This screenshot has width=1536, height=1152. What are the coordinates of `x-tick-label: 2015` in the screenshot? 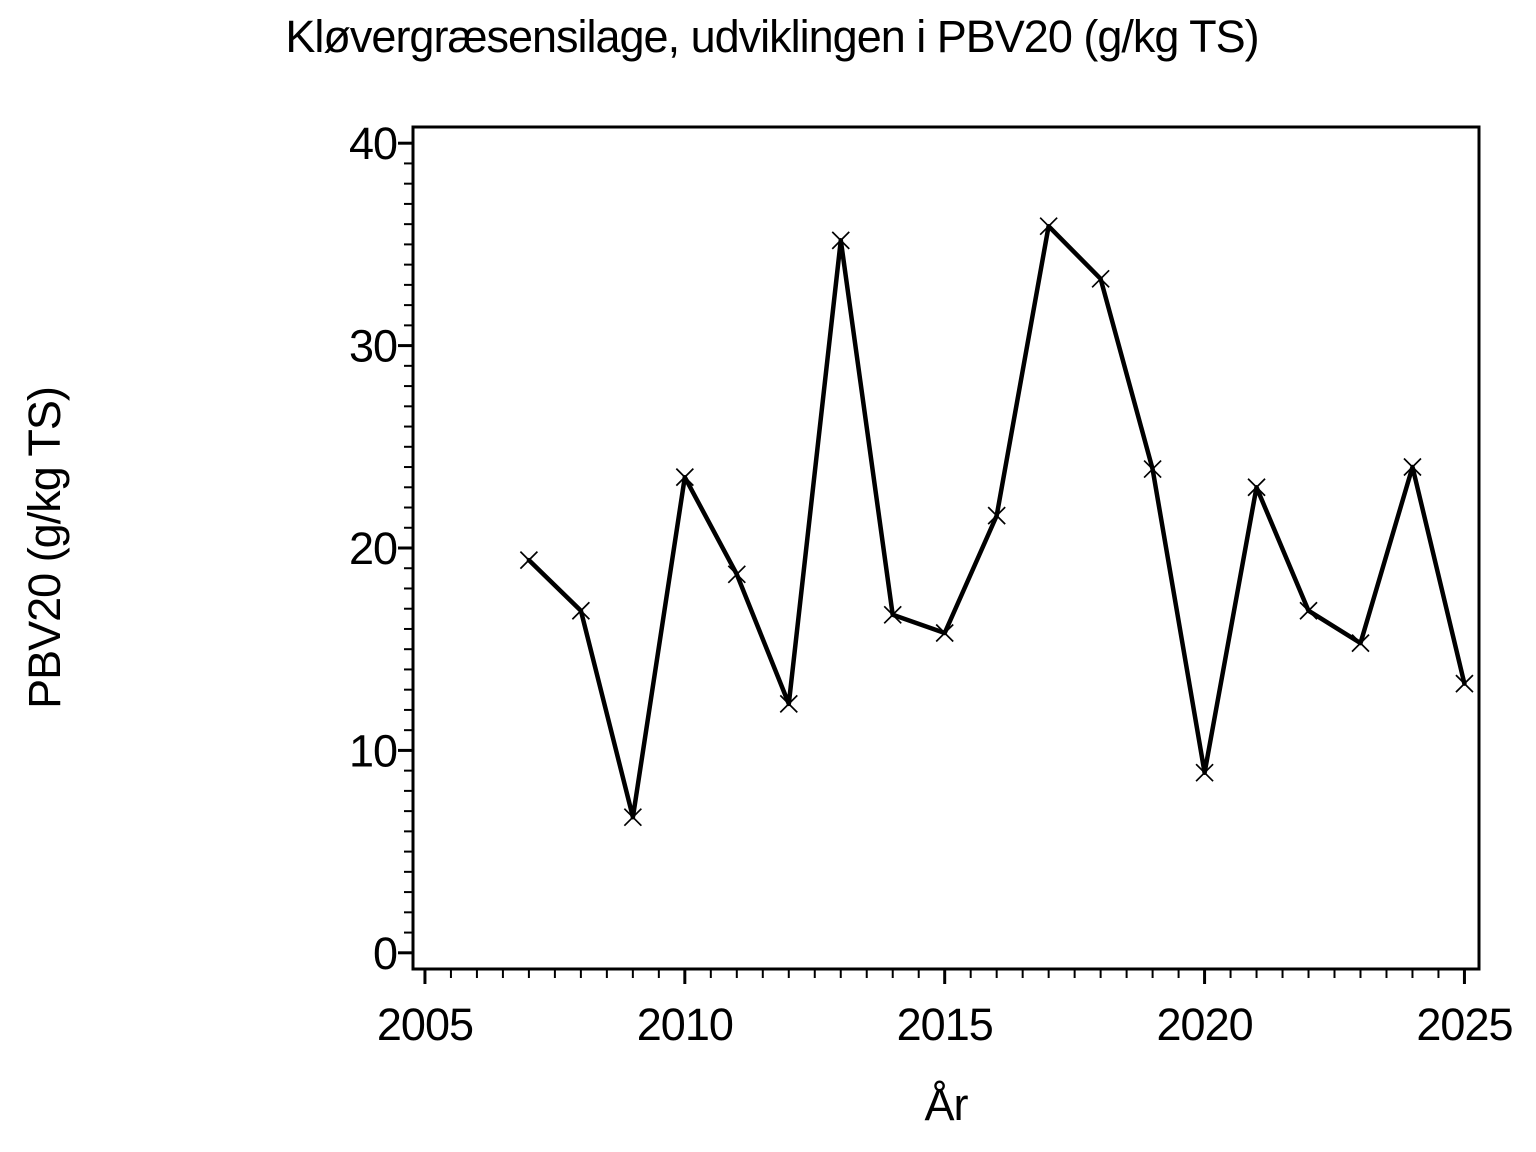 It's located at (945, 1024).